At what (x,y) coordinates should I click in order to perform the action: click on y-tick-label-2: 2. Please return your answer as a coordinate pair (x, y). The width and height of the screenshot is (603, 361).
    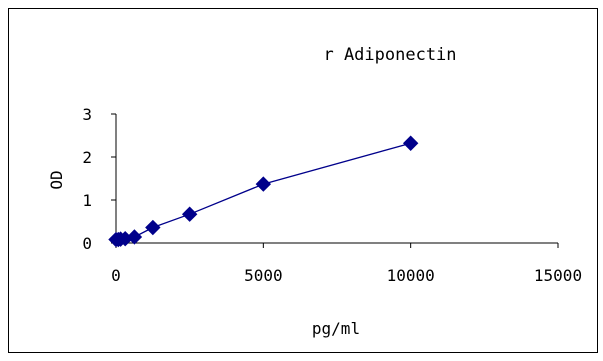
    Looking at the image, I should click on (87, 157).